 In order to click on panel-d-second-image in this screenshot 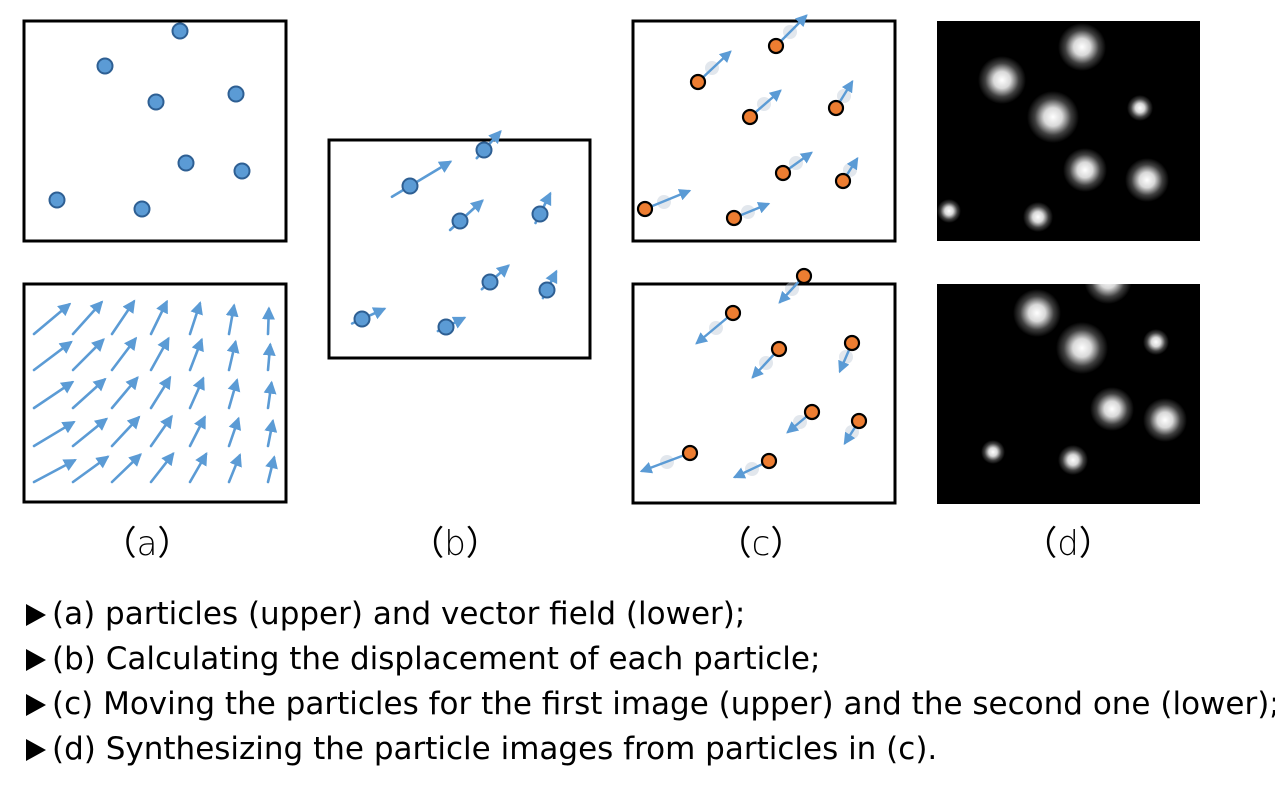, I will do `click(1068, 394)`.